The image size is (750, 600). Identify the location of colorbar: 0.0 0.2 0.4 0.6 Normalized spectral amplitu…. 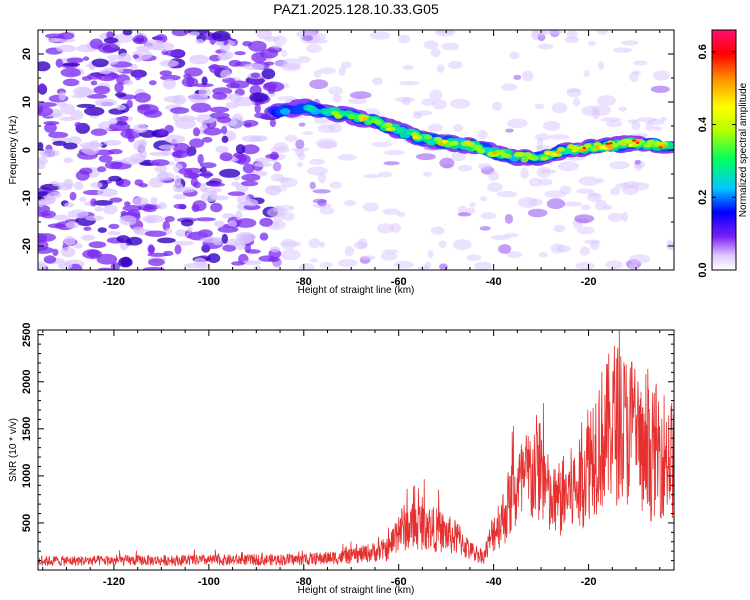
(723, 153).